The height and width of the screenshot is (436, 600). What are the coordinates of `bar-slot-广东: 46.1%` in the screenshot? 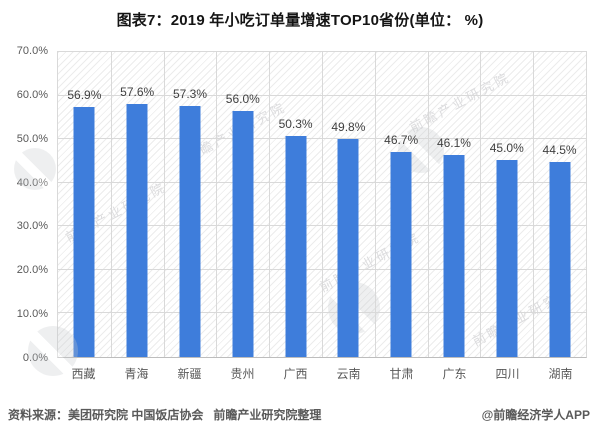 It's located at (454, 204).